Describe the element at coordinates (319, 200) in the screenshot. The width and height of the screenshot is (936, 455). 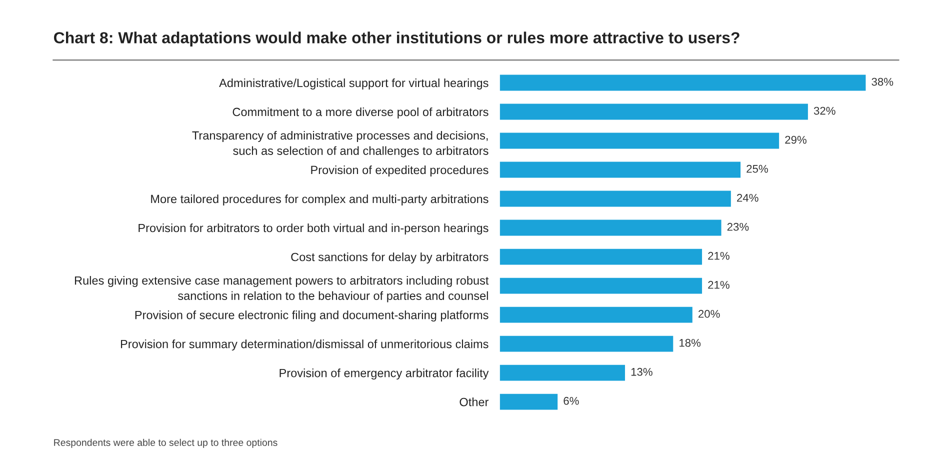
I see `y-tick-label: More tailored procedures for complex and multi-party arbitrations` at that location.